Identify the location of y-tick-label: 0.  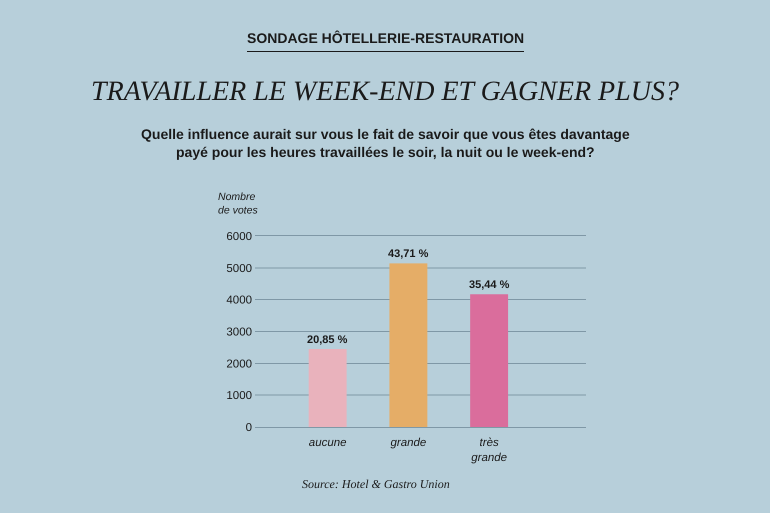
(249, 428).